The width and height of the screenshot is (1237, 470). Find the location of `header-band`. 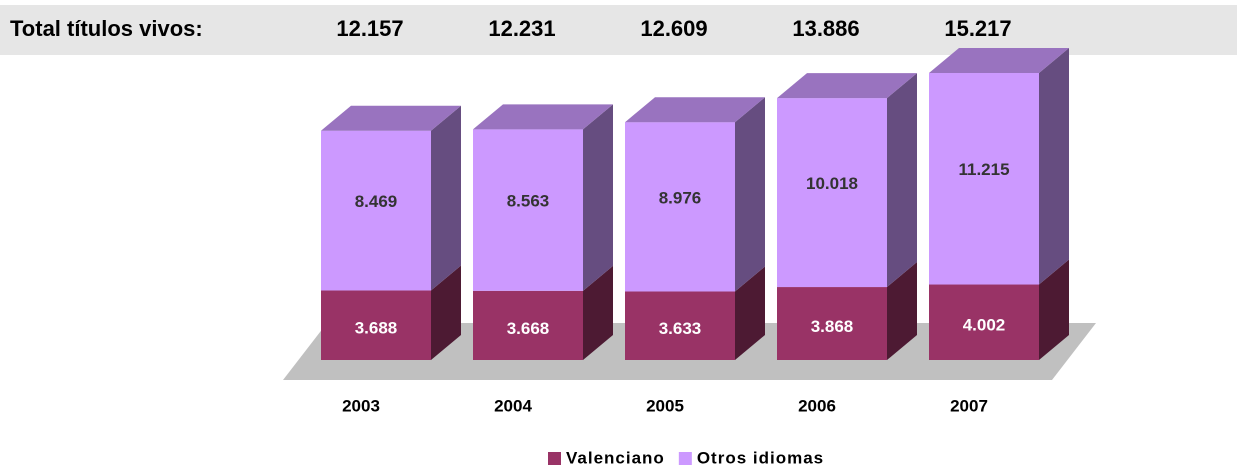

header-band is located at coordinates (618, 30).